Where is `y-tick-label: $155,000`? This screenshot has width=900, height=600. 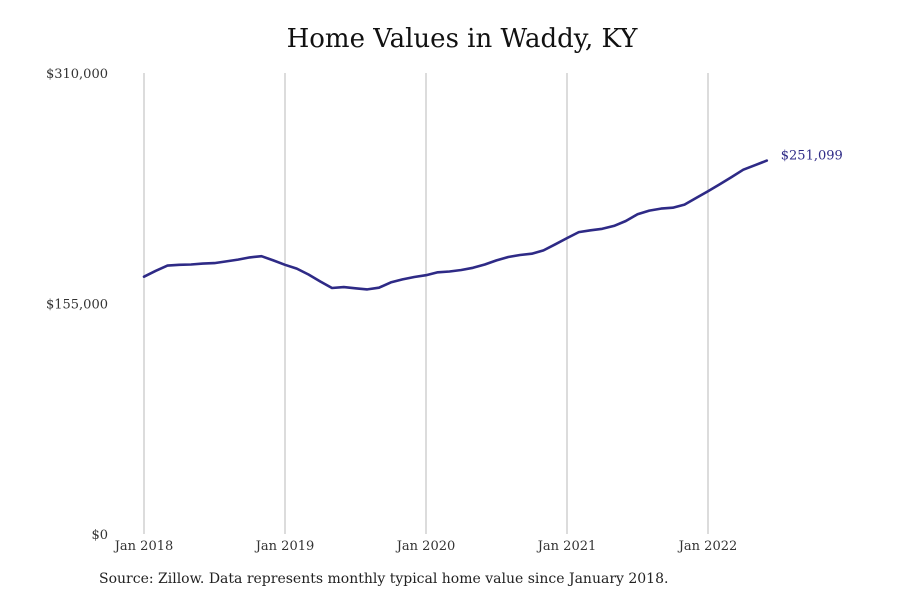
y-tick-label: $155,000 is located at coordinates (77, 305).